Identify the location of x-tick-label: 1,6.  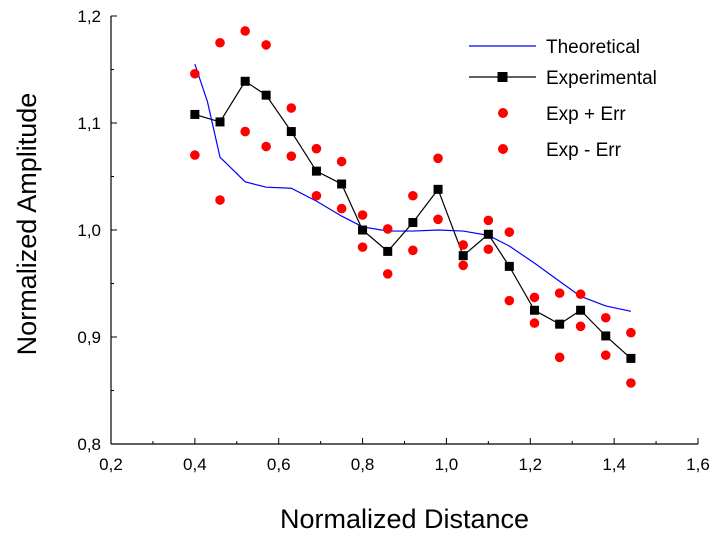
(698, 464).